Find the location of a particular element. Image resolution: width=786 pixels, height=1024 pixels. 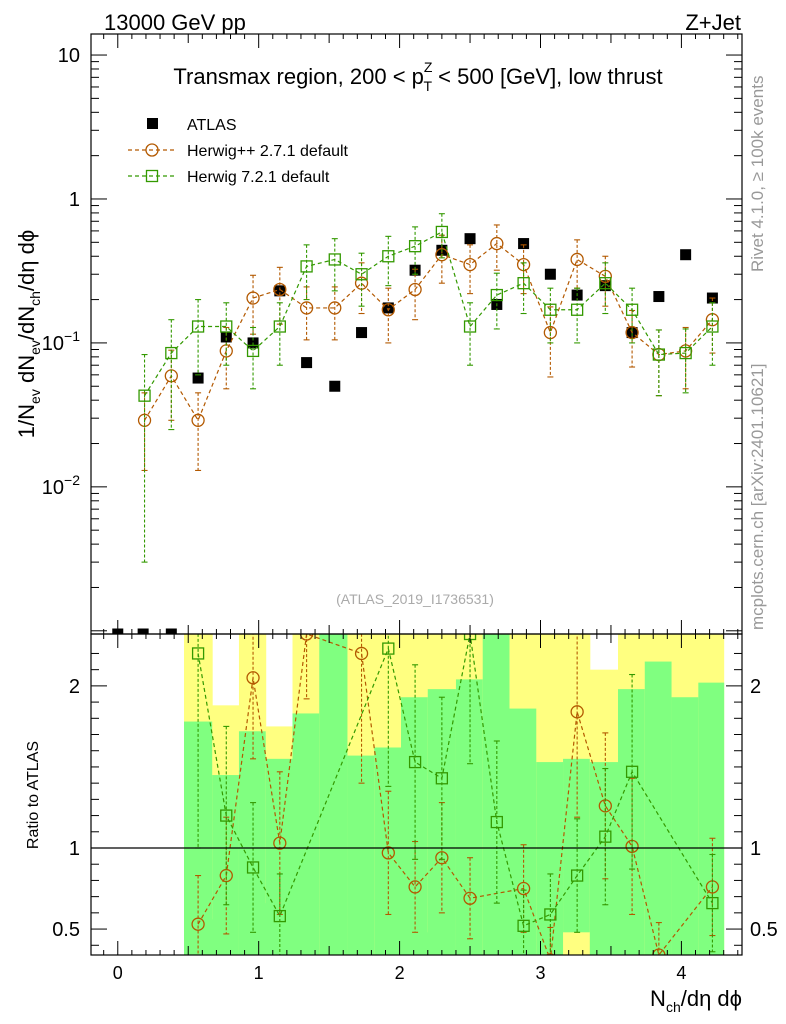

y-tick-label-main-2: 1 is located at coordinates (74, 200).